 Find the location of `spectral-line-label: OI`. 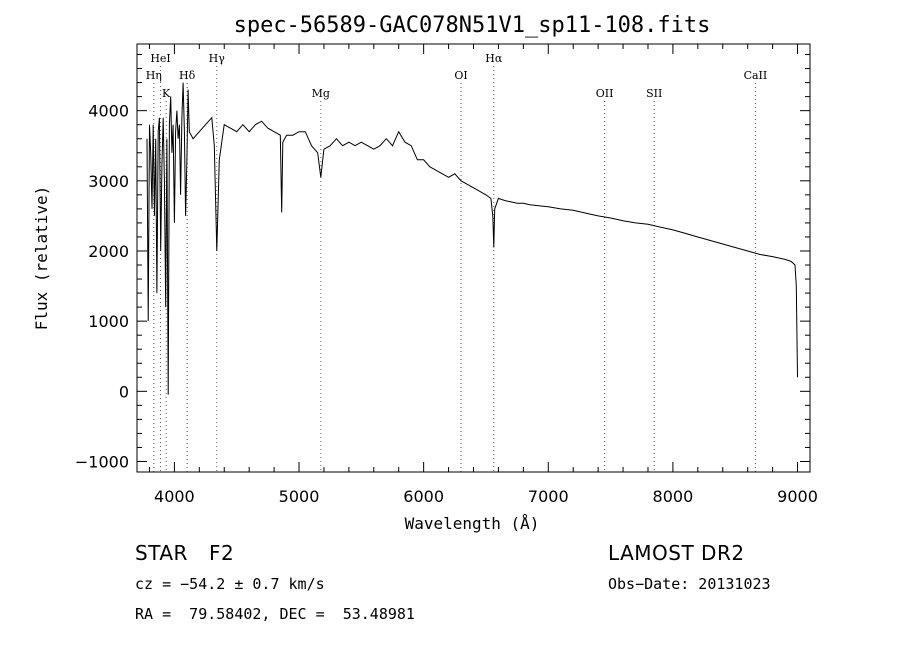

spectral-line-label: OI is located at coordinates (460, 75).